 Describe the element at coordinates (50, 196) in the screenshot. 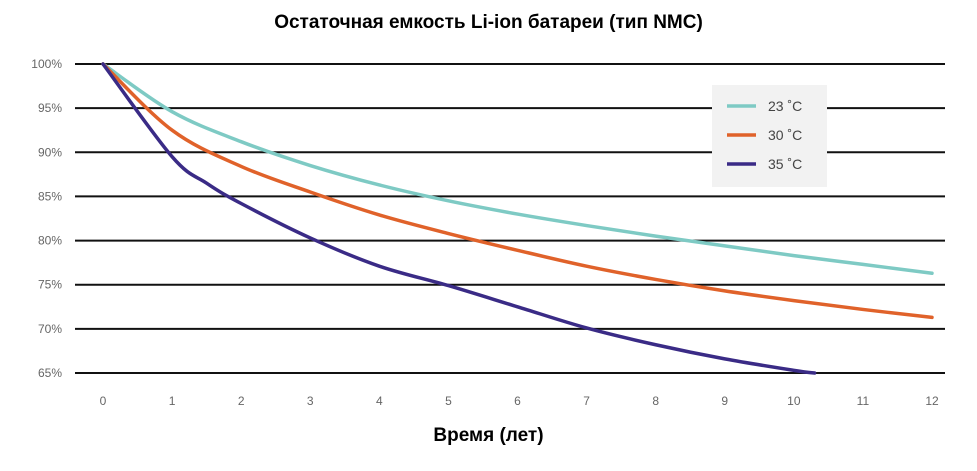

I see `y-tick-label: 85%` at that location.